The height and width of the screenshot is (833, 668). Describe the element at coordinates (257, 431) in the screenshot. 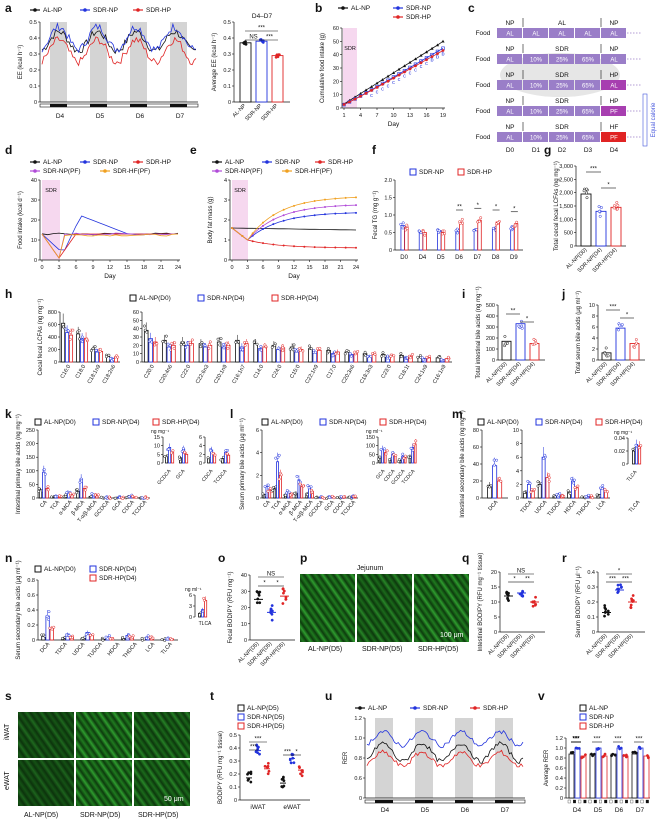

I see `y-tick-label-l: 6` at that location.